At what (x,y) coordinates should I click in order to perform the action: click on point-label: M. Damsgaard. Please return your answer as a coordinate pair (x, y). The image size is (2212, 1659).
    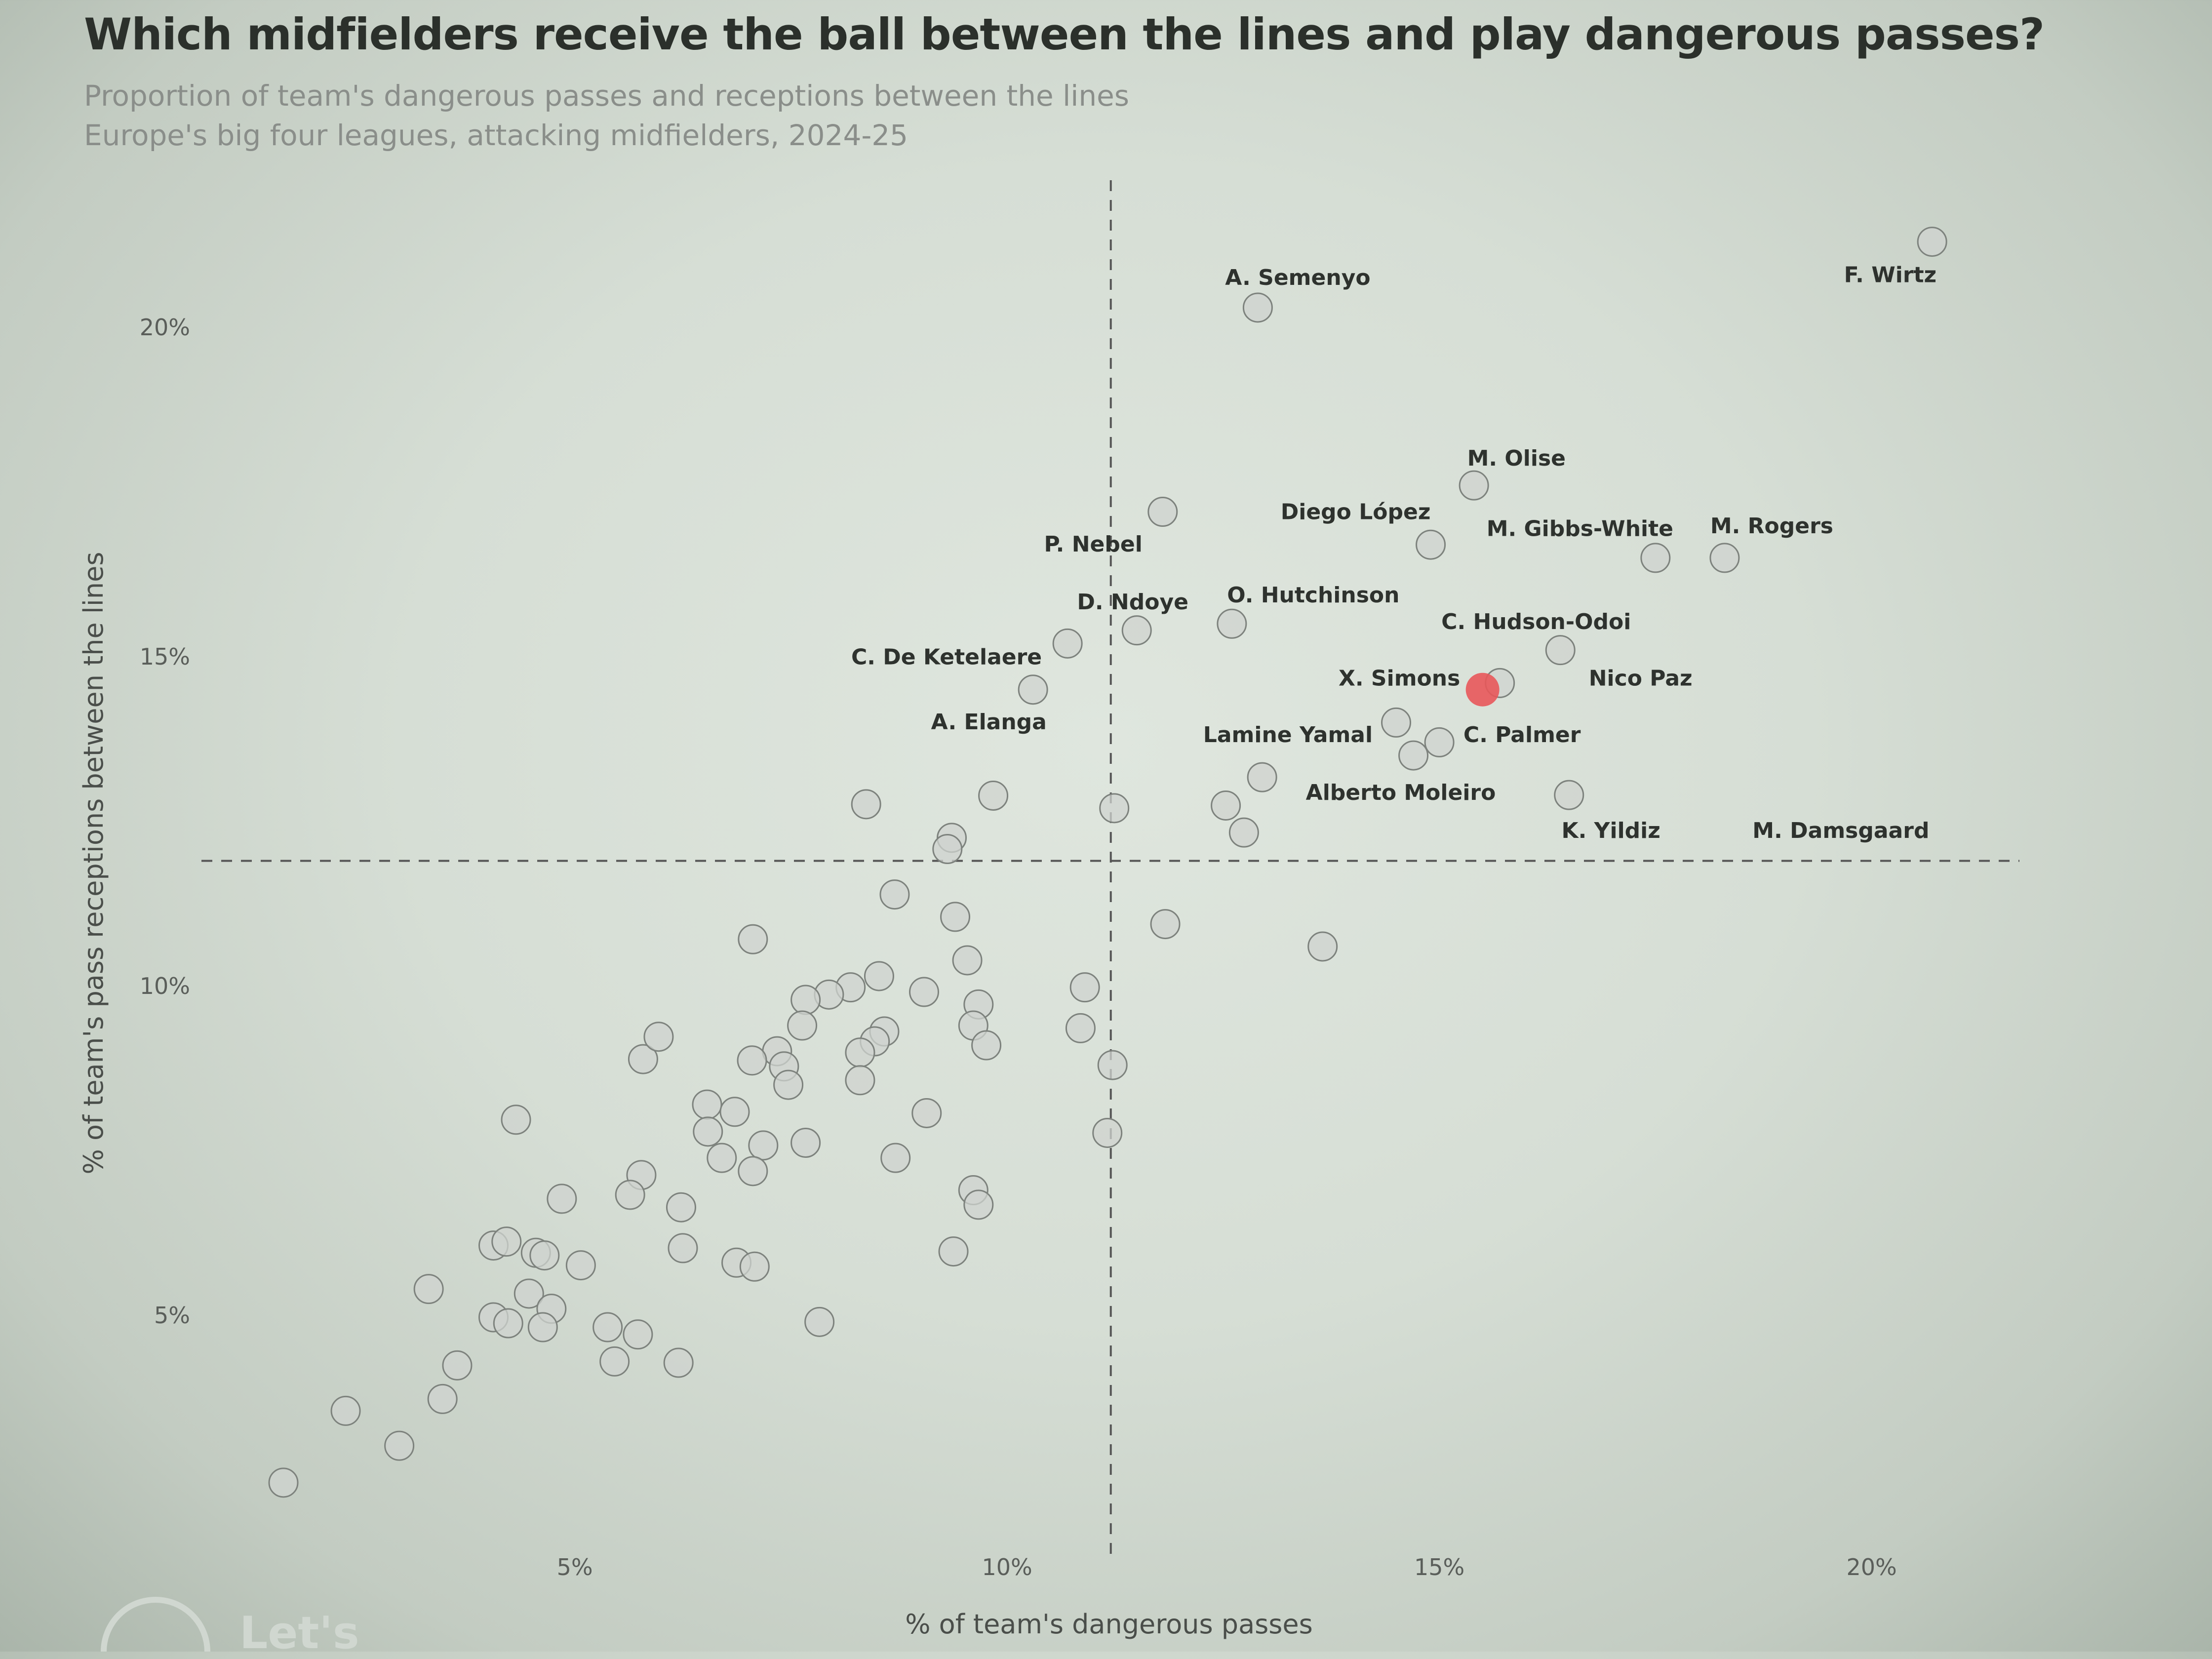
    Looking at the image, I should click on (1841, 831).